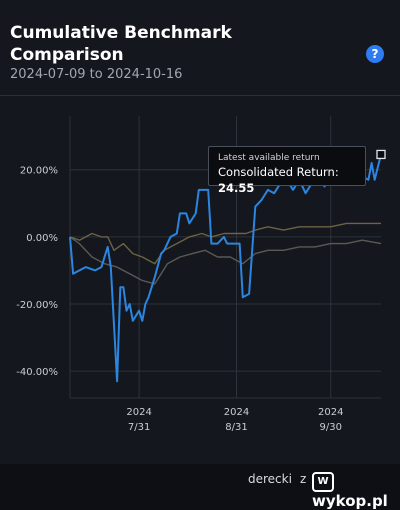 The width and height of the screenshot is (400, 510). Describe the element at coordinates (303, 479) in the screenshot. I see `footer-connector: z` at that location.